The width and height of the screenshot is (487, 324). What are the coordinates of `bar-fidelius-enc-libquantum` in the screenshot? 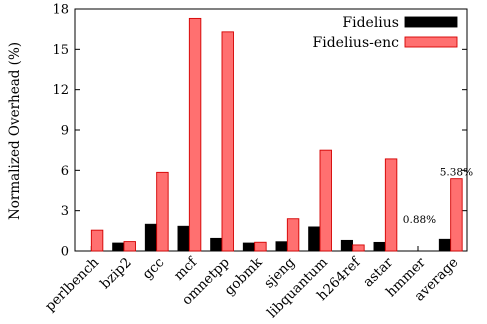 It's located at (325, 200).